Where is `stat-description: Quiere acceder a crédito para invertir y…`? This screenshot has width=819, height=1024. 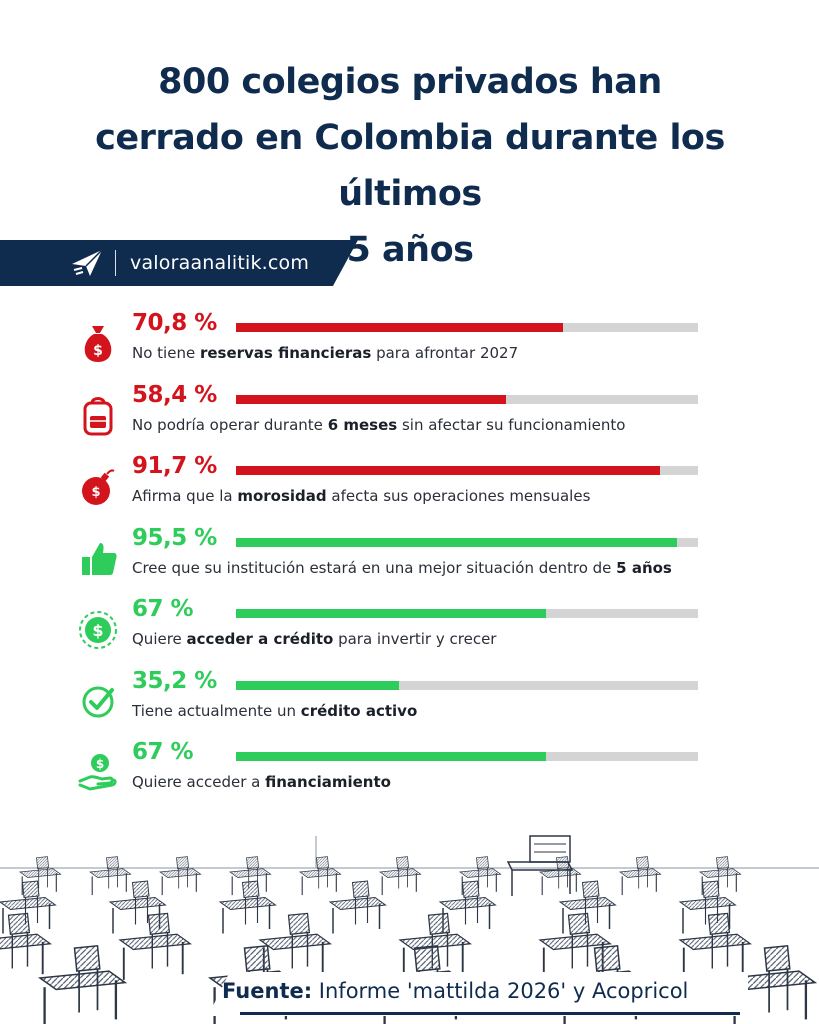 stat-description: Quiere acceder a crédito para invertir y… is located at coordinates (314, 639).